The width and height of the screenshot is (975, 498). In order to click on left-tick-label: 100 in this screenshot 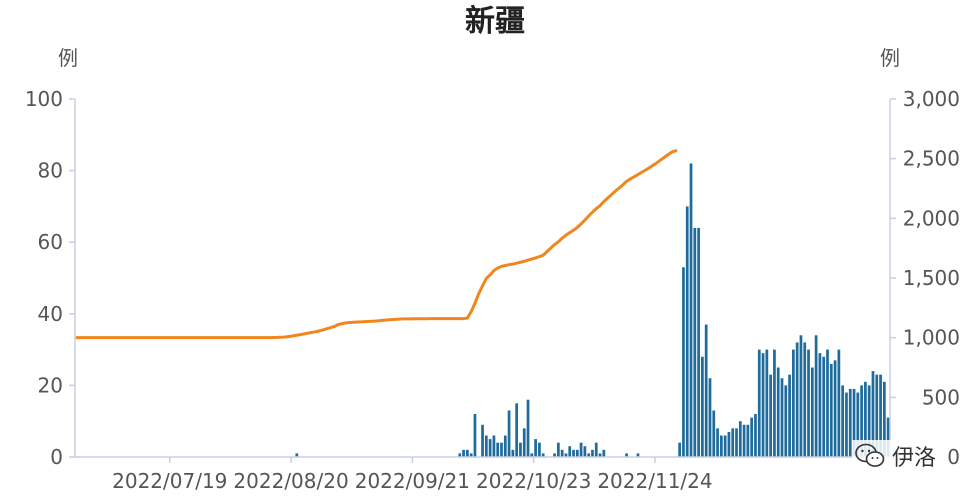, I will do `click(44, 99)`.